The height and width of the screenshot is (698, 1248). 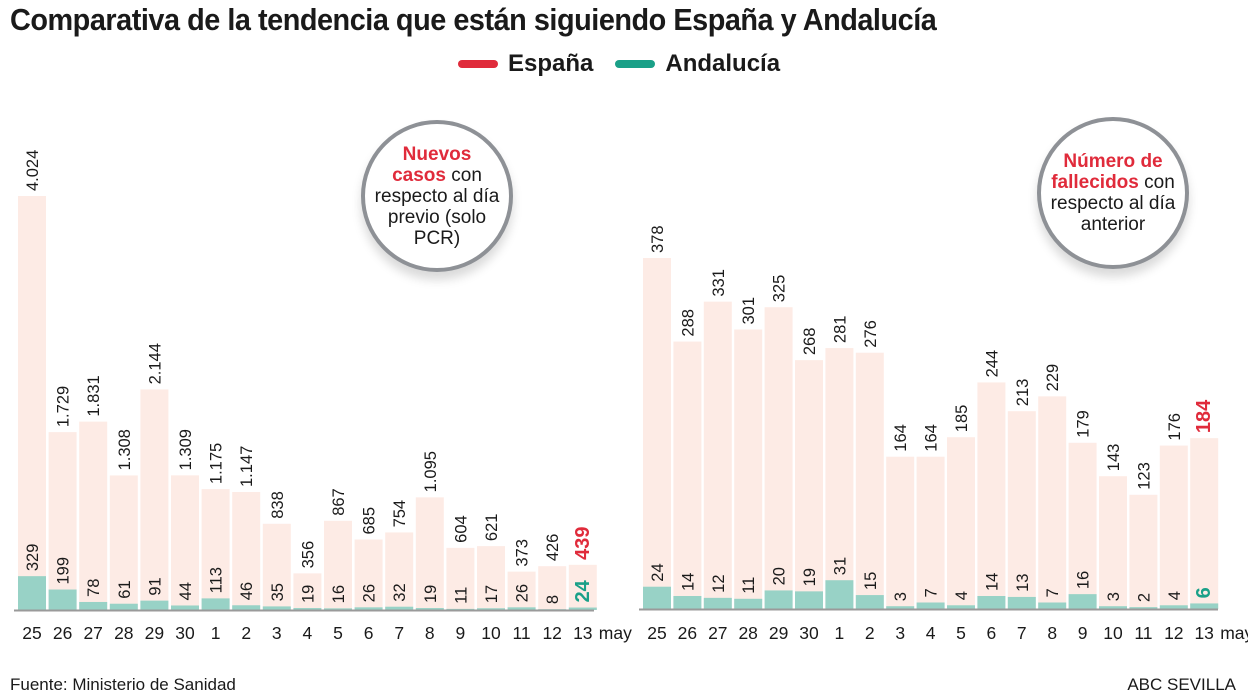 I want to click on label-andalucia: 91, so click(x=155, y=586).